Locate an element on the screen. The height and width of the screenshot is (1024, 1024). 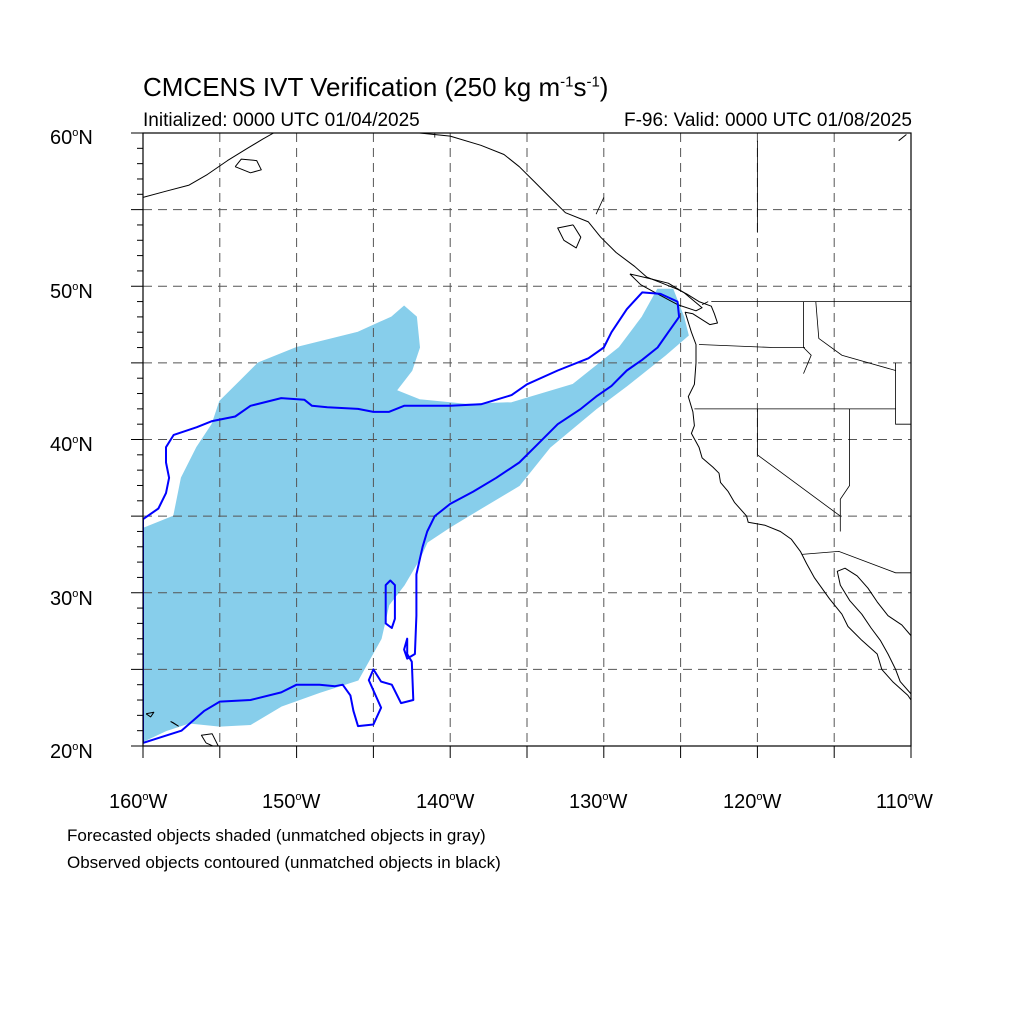
title-exponent-2: -1 is located at coordinates (593, 82).